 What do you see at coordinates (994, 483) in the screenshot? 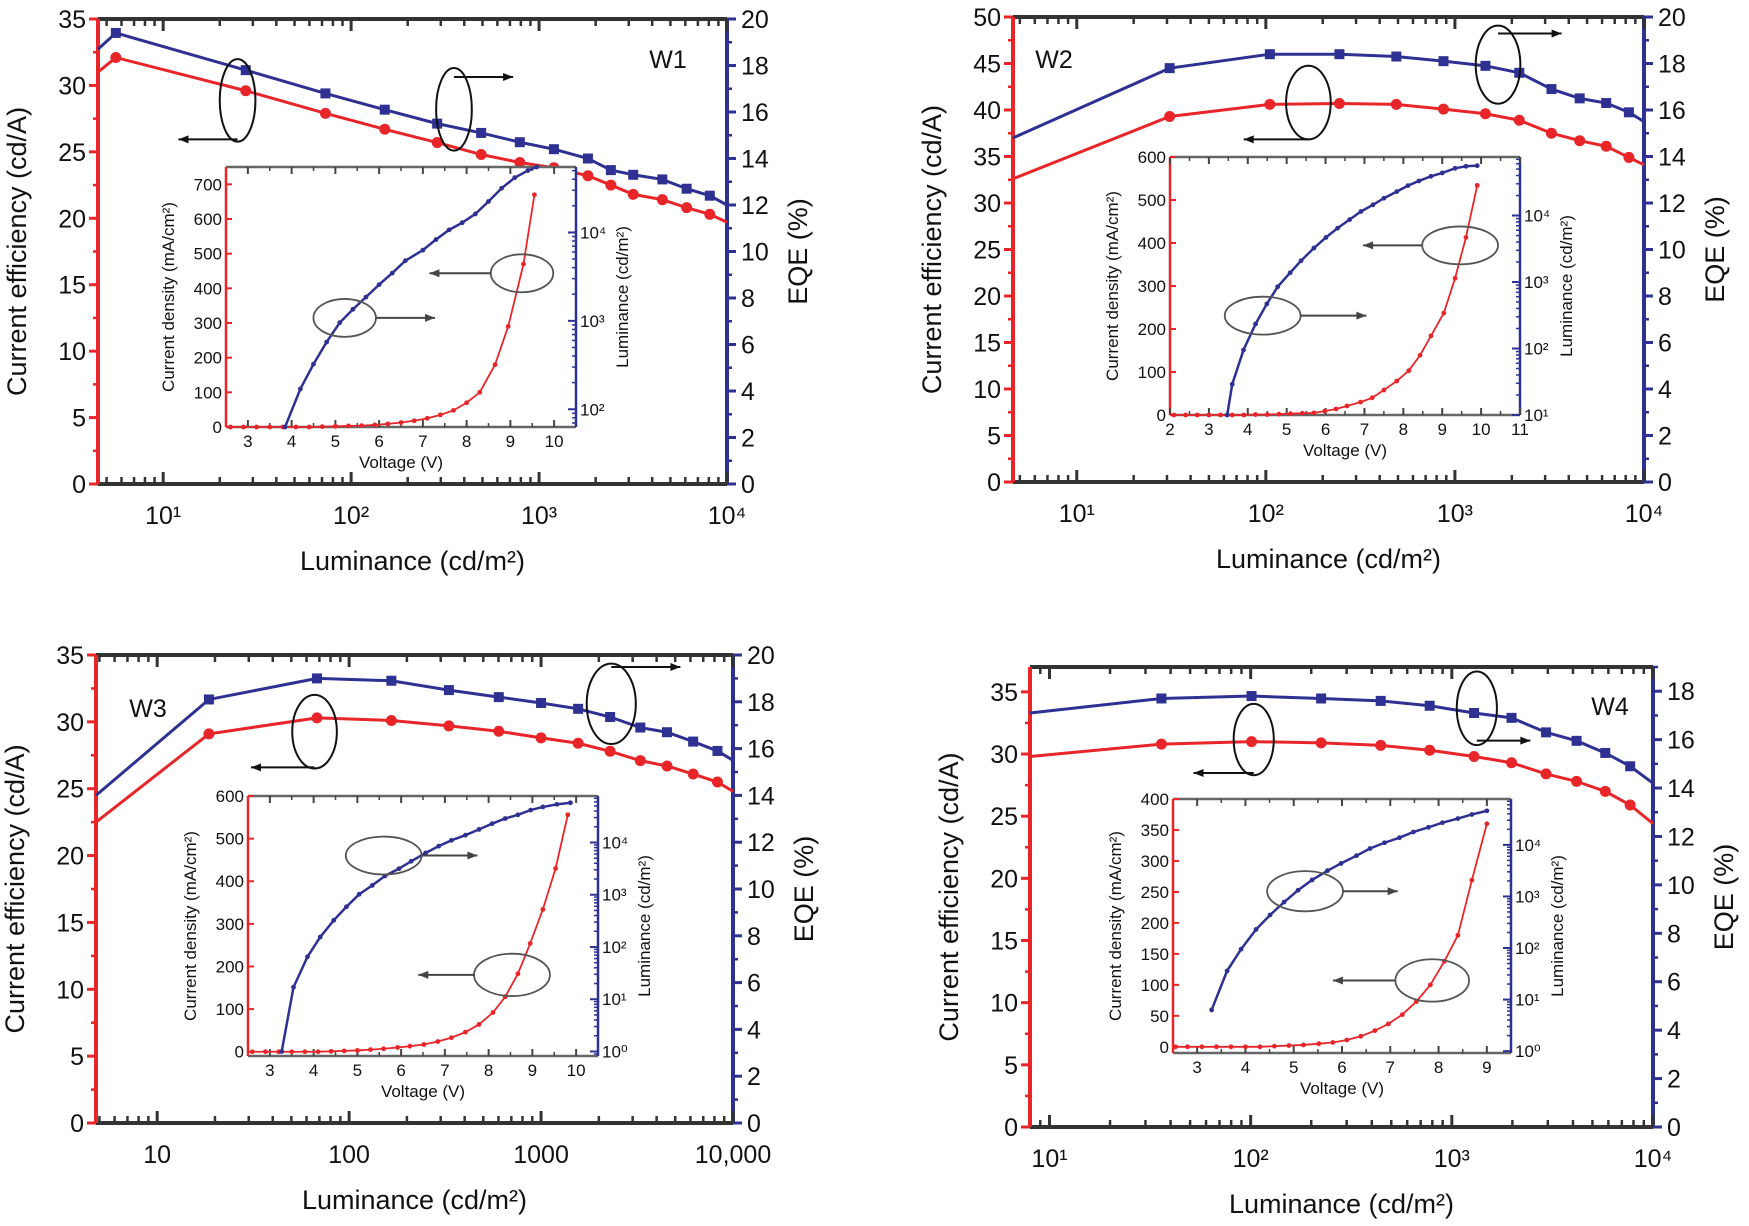
I see `y-left-tick-label: 0` at bounding box center [994, 483].